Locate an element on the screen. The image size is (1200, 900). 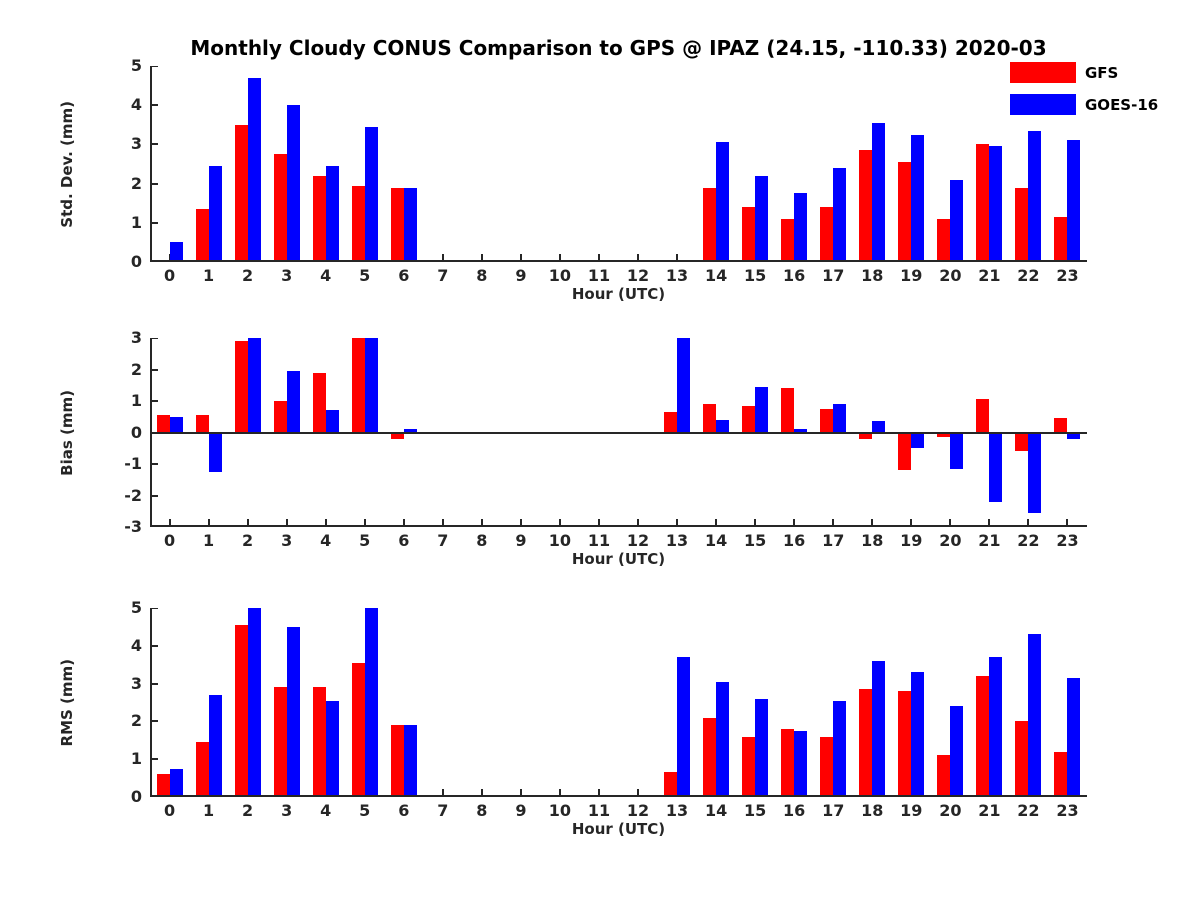
x-tick-label: 10 is located at coordinates (560, 540).